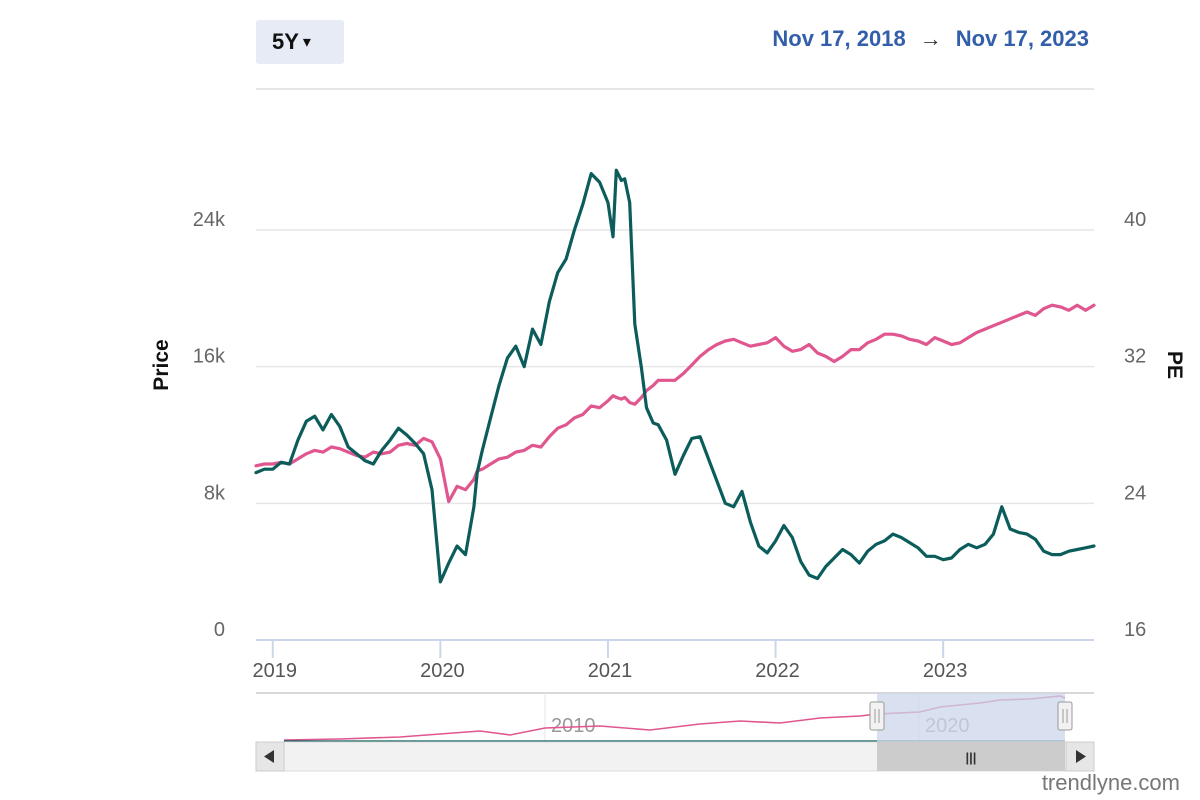 The width and height of the screenshot is (1200, 800). What do you see at coordinates (1081, 756) in the screenshot?
I see `triangle-right-icon` at bounding box center [1081, 756].